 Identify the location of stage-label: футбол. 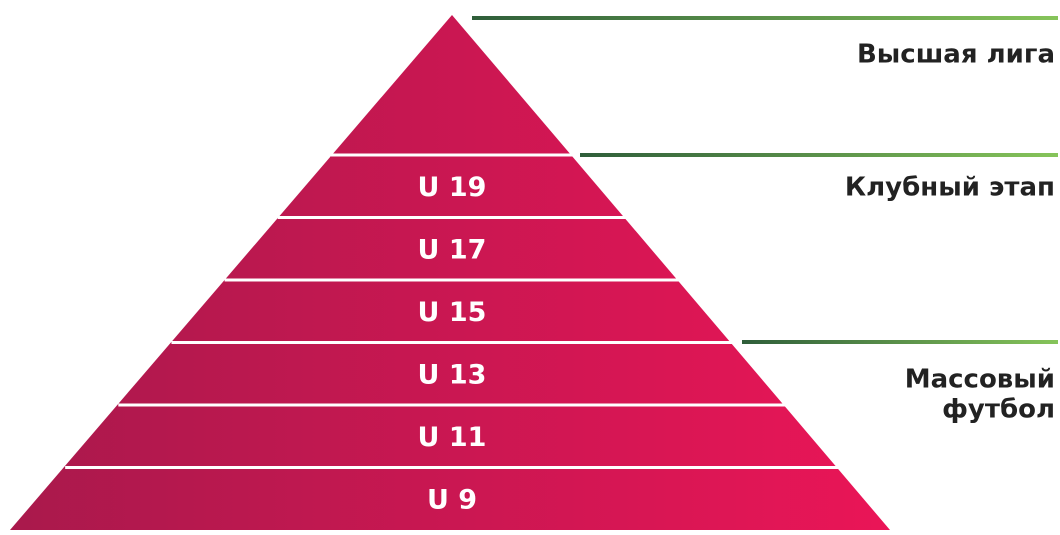
(998, 410).